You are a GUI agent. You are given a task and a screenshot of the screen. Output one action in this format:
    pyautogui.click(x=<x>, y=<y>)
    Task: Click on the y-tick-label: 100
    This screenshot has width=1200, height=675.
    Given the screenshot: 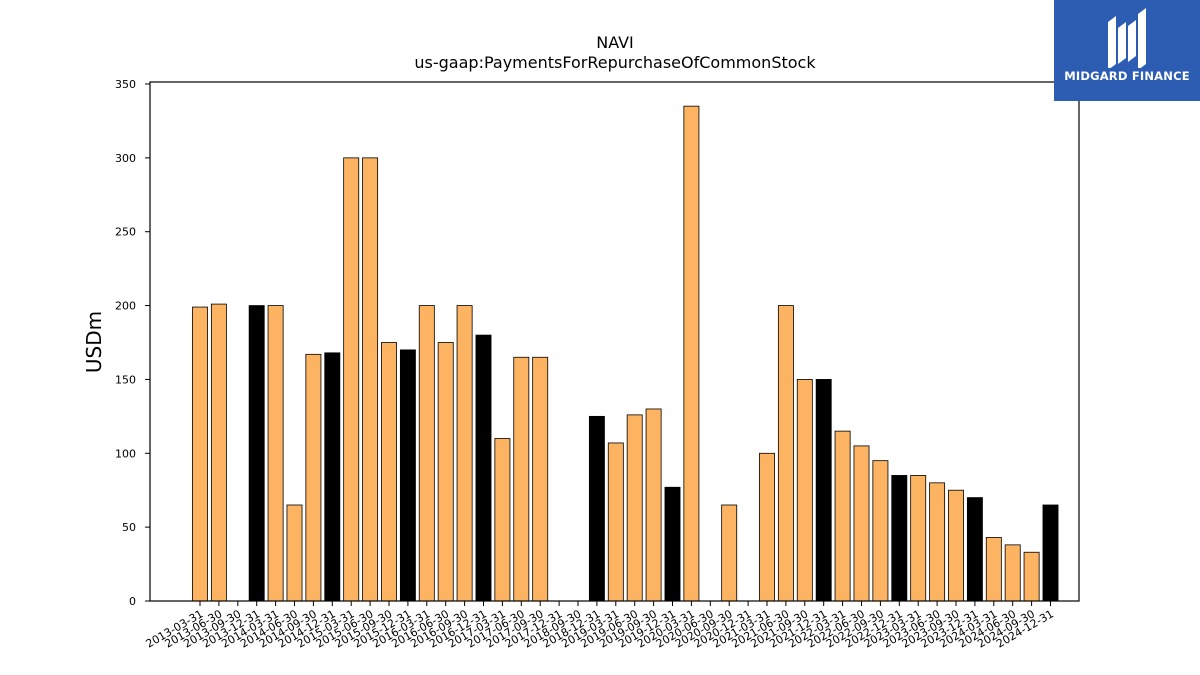 What is the action you would take?
    pyautogui.click(x=125, y=453)
    